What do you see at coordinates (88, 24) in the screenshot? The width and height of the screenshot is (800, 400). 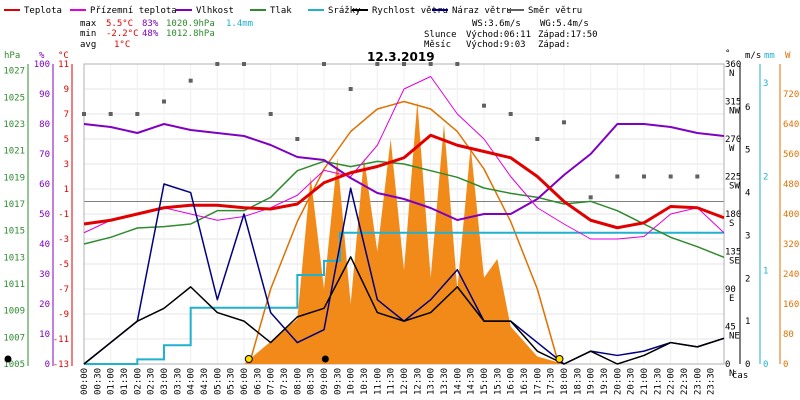 I see `stat-max-label: max` at bounding box center [88, 24].